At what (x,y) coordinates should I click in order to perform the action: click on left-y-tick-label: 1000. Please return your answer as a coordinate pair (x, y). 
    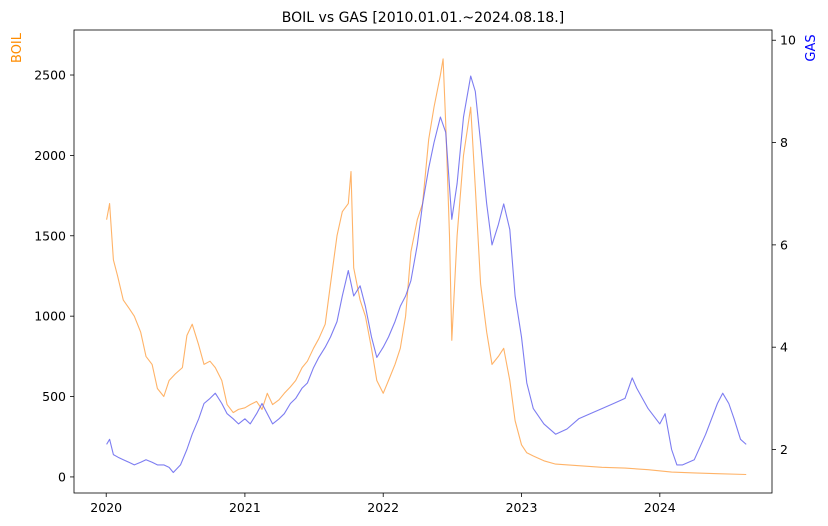
    Looking at the image, I should click on (50, 316).